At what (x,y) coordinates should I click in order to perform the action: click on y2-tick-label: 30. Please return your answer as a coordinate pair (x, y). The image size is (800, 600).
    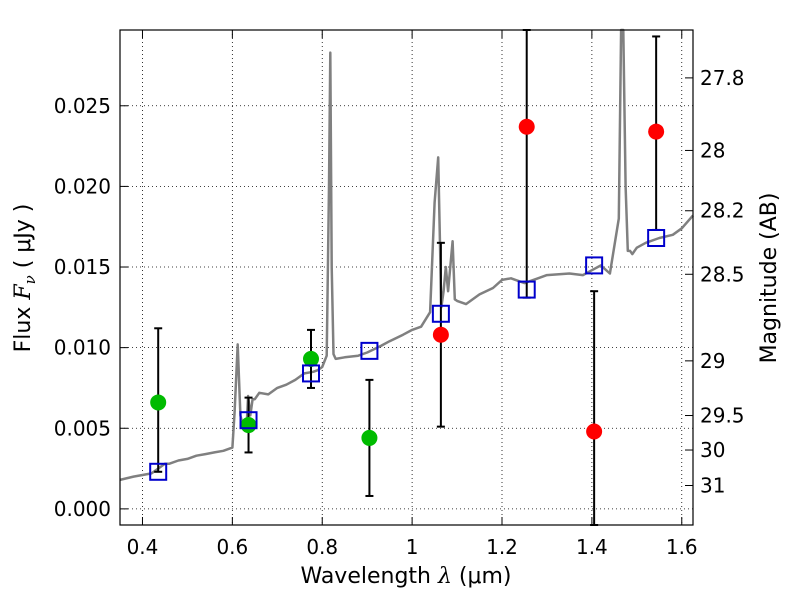
    Looking at the image, I should click on (712, 450).